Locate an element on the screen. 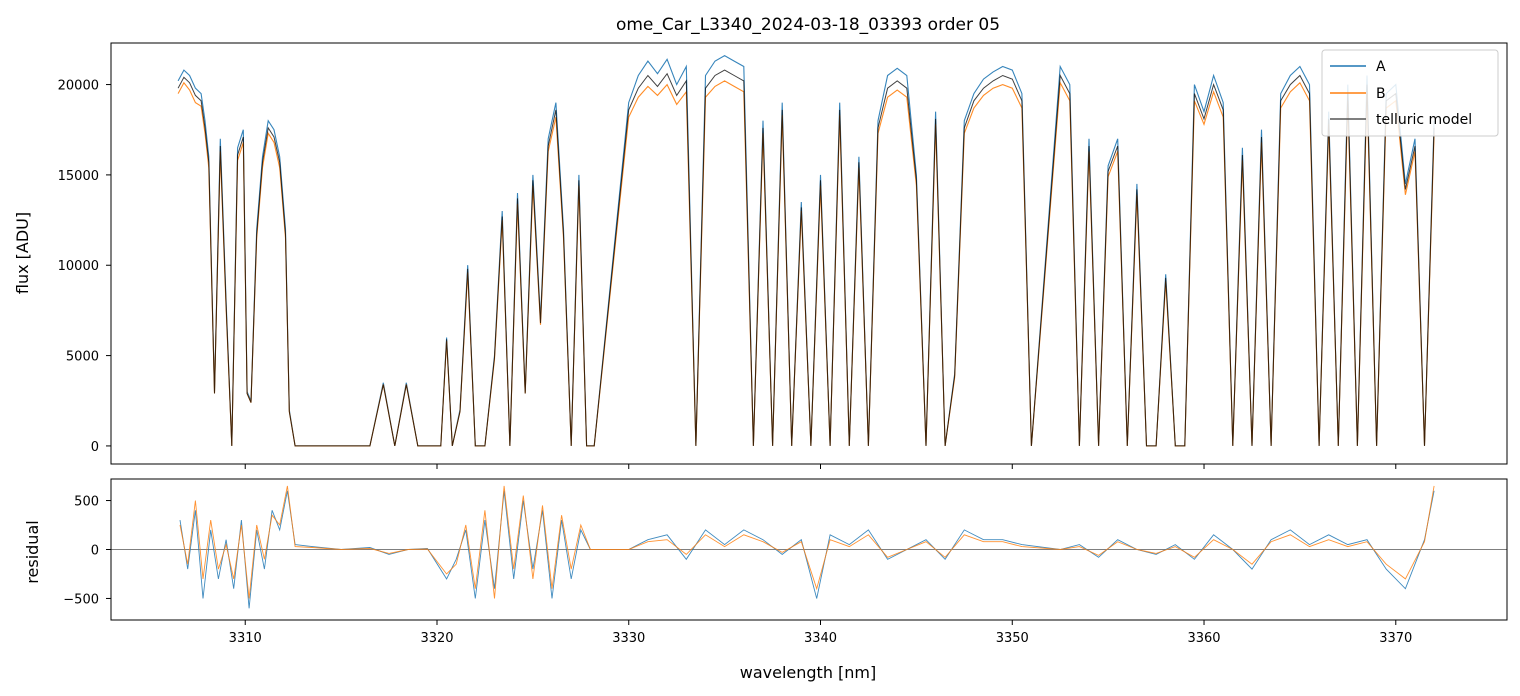 The width and height of the screenshot is (1520, 696). legend-box is located at coordinates (1410, 93).